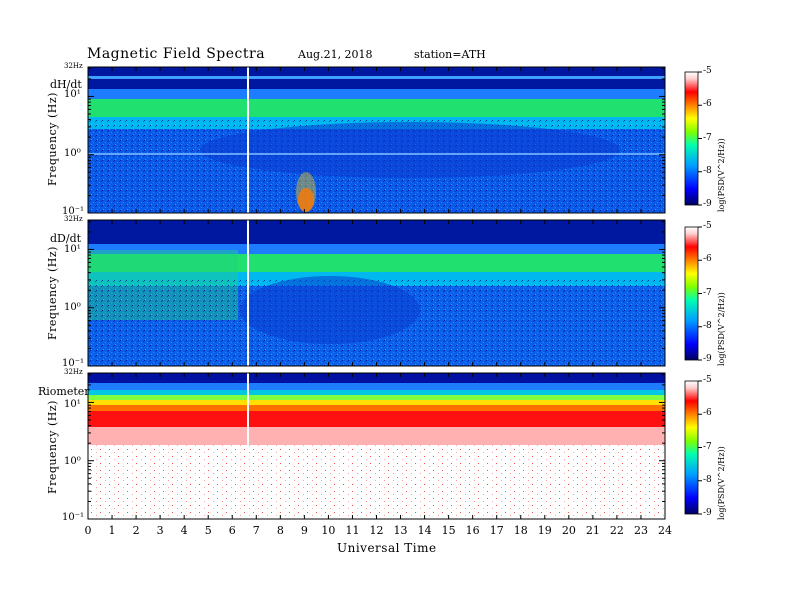 The height and width of the screenshot is (612, 792). I want to click on x-tick-label: 9, so click(304, 530).